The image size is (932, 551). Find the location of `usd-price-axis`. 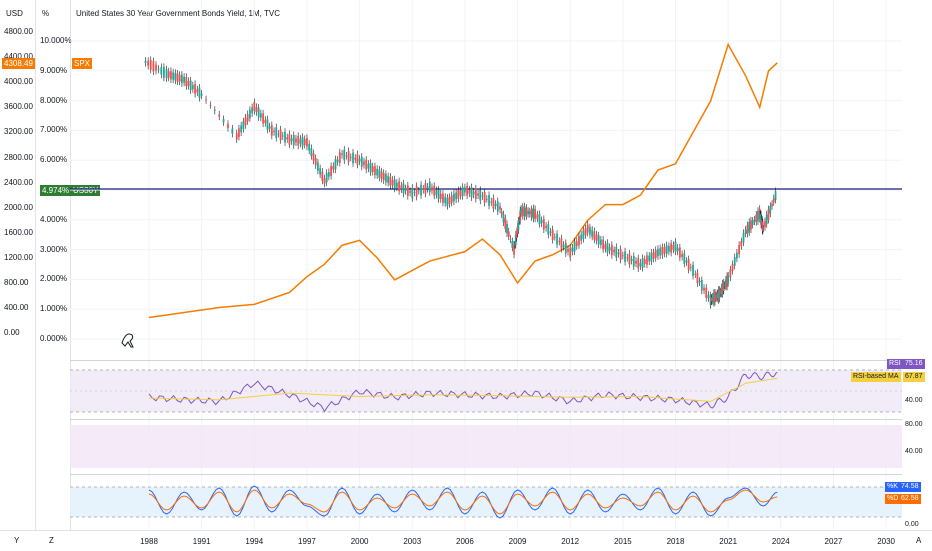

usd-price-axis is located at coordinates (18, 265).